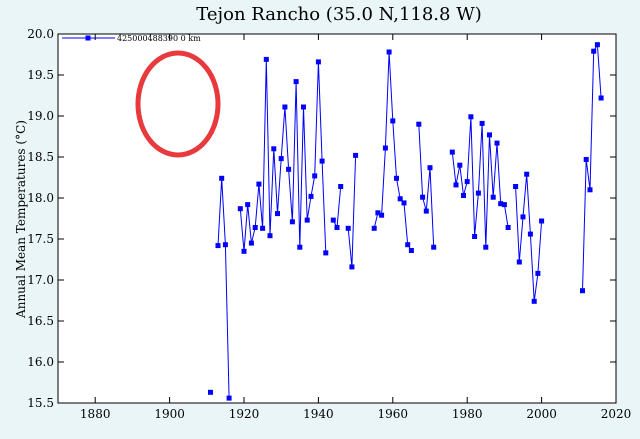 Image resolution: width=640 pixels, height=439 pixels. Describe the element at coordinates (40, 321) in the screenshot. I see `y-tick-label: 16.5` at that location.